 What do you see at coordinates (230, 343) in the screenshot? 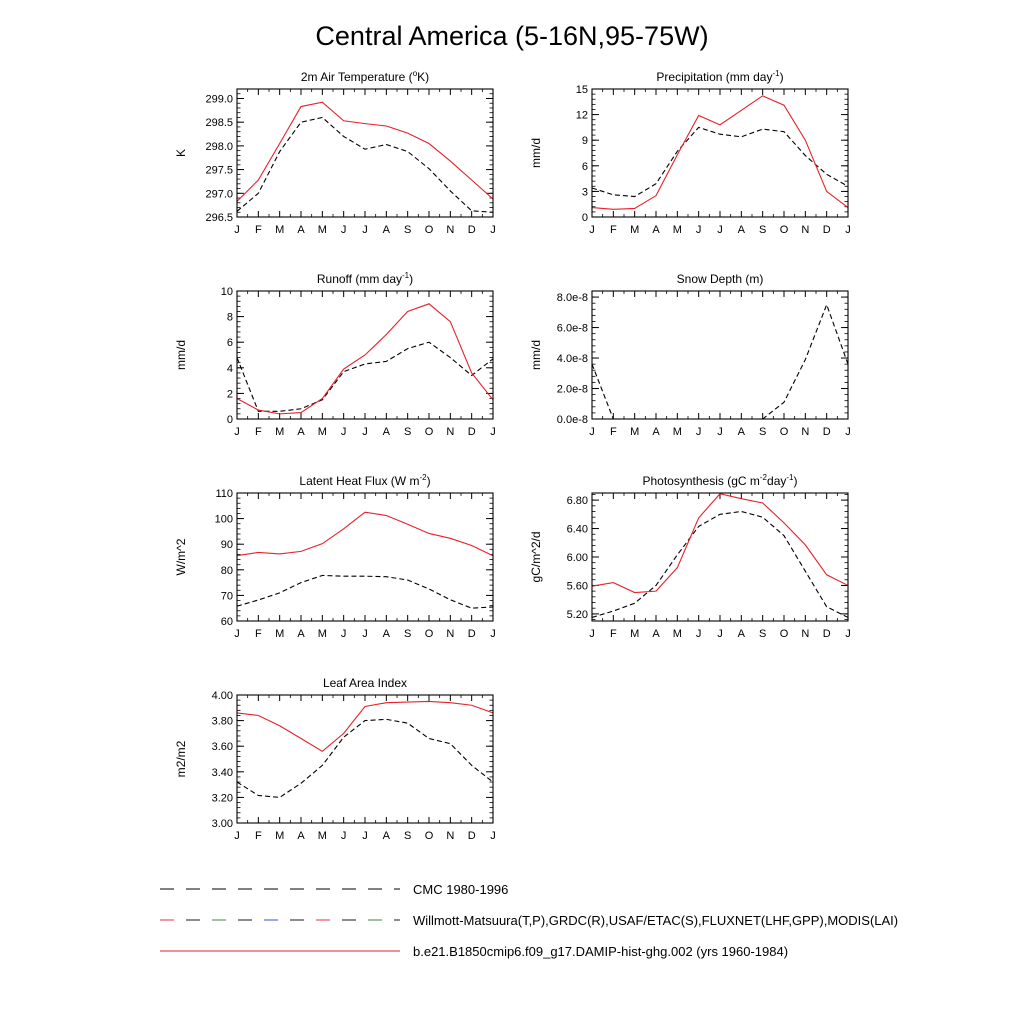
I see `y-tick-label: 6` at bounding box center [230, 343].